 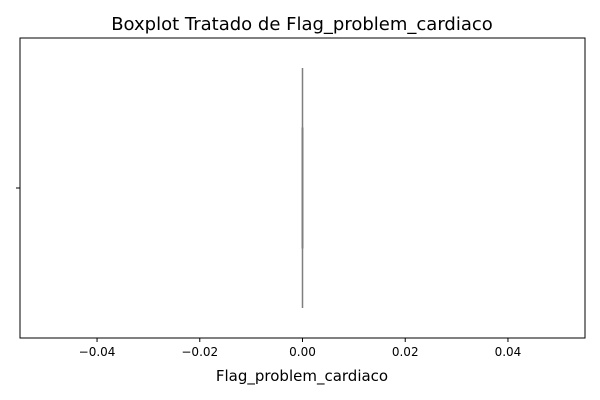 What do you see at coordinates (405, 352) in the screenshot?
I see `x-tick-label: 0.02` at bounding box center [405, 352].